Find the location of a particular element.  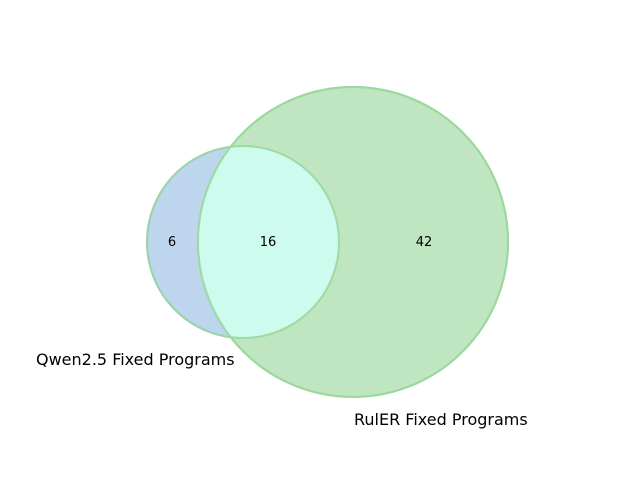

count-intersection: 16 is located at coordinates (268, 242).